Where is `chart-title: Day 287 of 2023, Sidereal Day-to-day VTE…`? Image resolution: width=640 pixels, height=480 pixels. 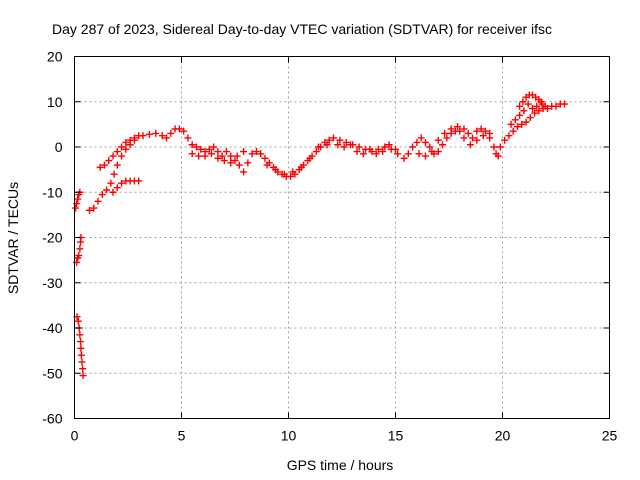
chart-title: Day 287 of 2023, Sidereal Day-to-day VTE… is located at coordinates (302, 29).